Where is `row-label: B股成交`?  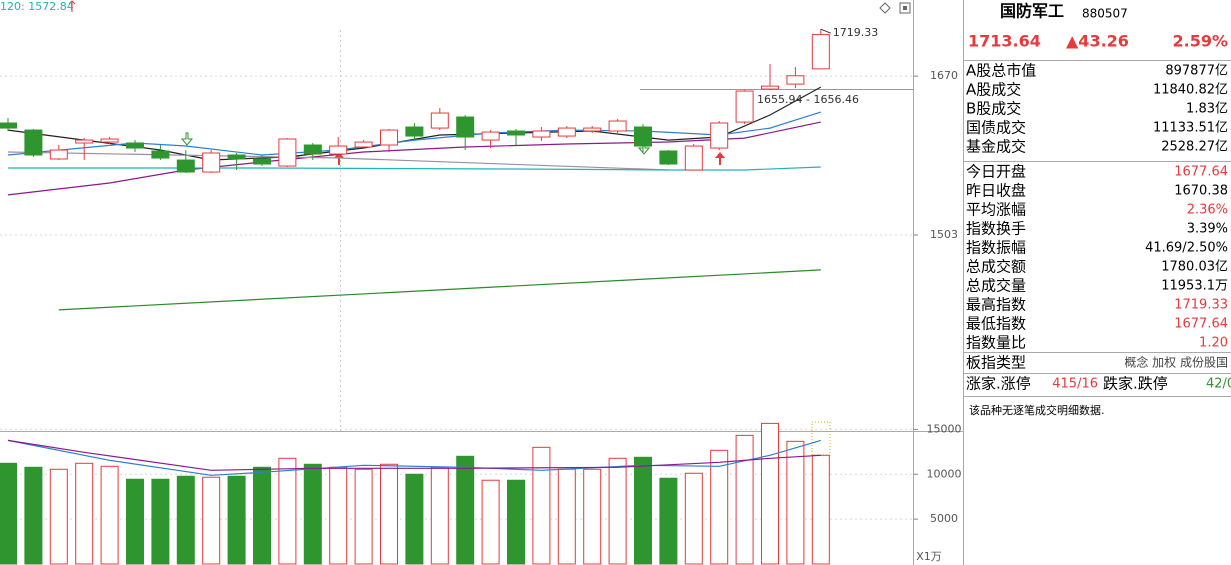 row-label: B股成交 is located at coordinates (993, 109).